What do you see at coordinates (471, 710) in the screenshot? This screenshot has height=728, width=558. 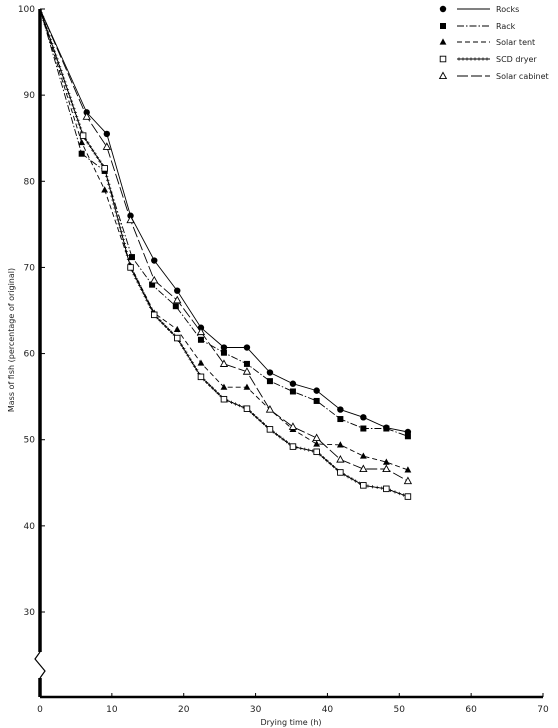 I see `x-tick-label: 60` at bounding box center [471, 710].